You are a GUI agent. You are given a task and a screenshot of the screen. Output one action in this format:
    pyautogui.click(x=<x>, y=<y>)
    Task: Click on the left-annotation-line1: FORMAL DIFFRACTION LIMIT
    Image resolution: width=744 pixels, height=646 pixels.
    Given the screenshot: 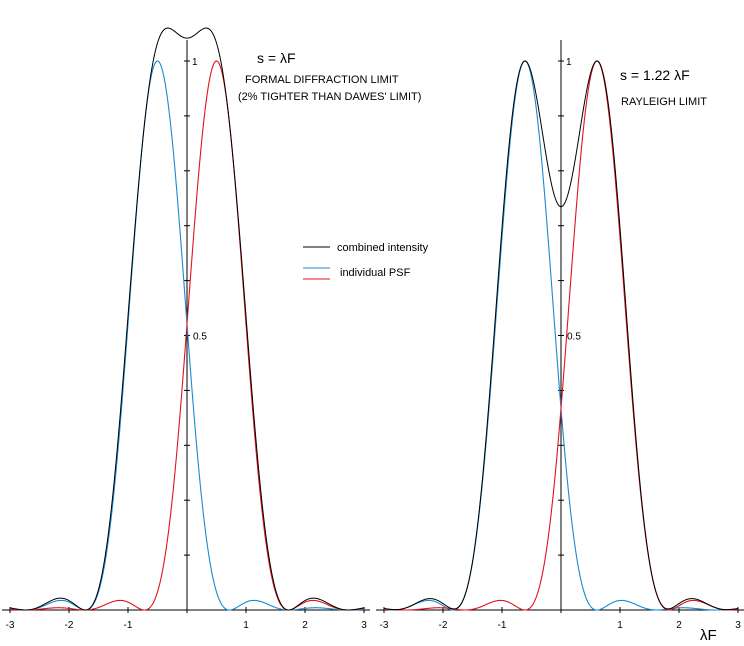 What is the action you would take?
    pyautogui.click(x=322, y=80)
    